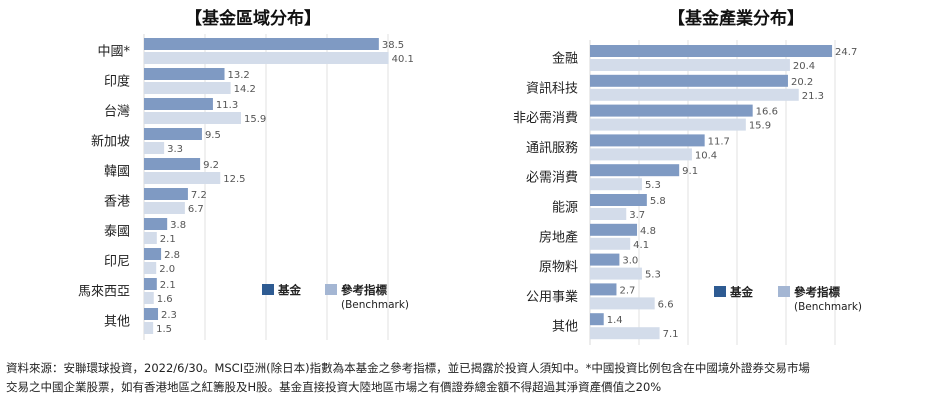 The width and height of the screenshot is (942, 407). Describe the element at coordinates (736, 18) in the screenshot. I see `chart2-title: 【基金產業分布】` at that location.